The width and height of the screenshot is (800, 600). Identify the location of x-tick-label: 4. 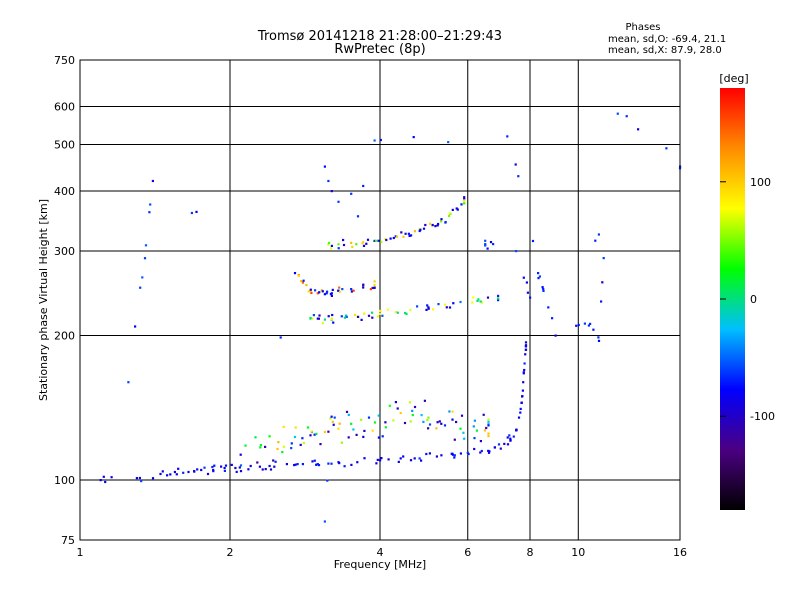
(380, 552).